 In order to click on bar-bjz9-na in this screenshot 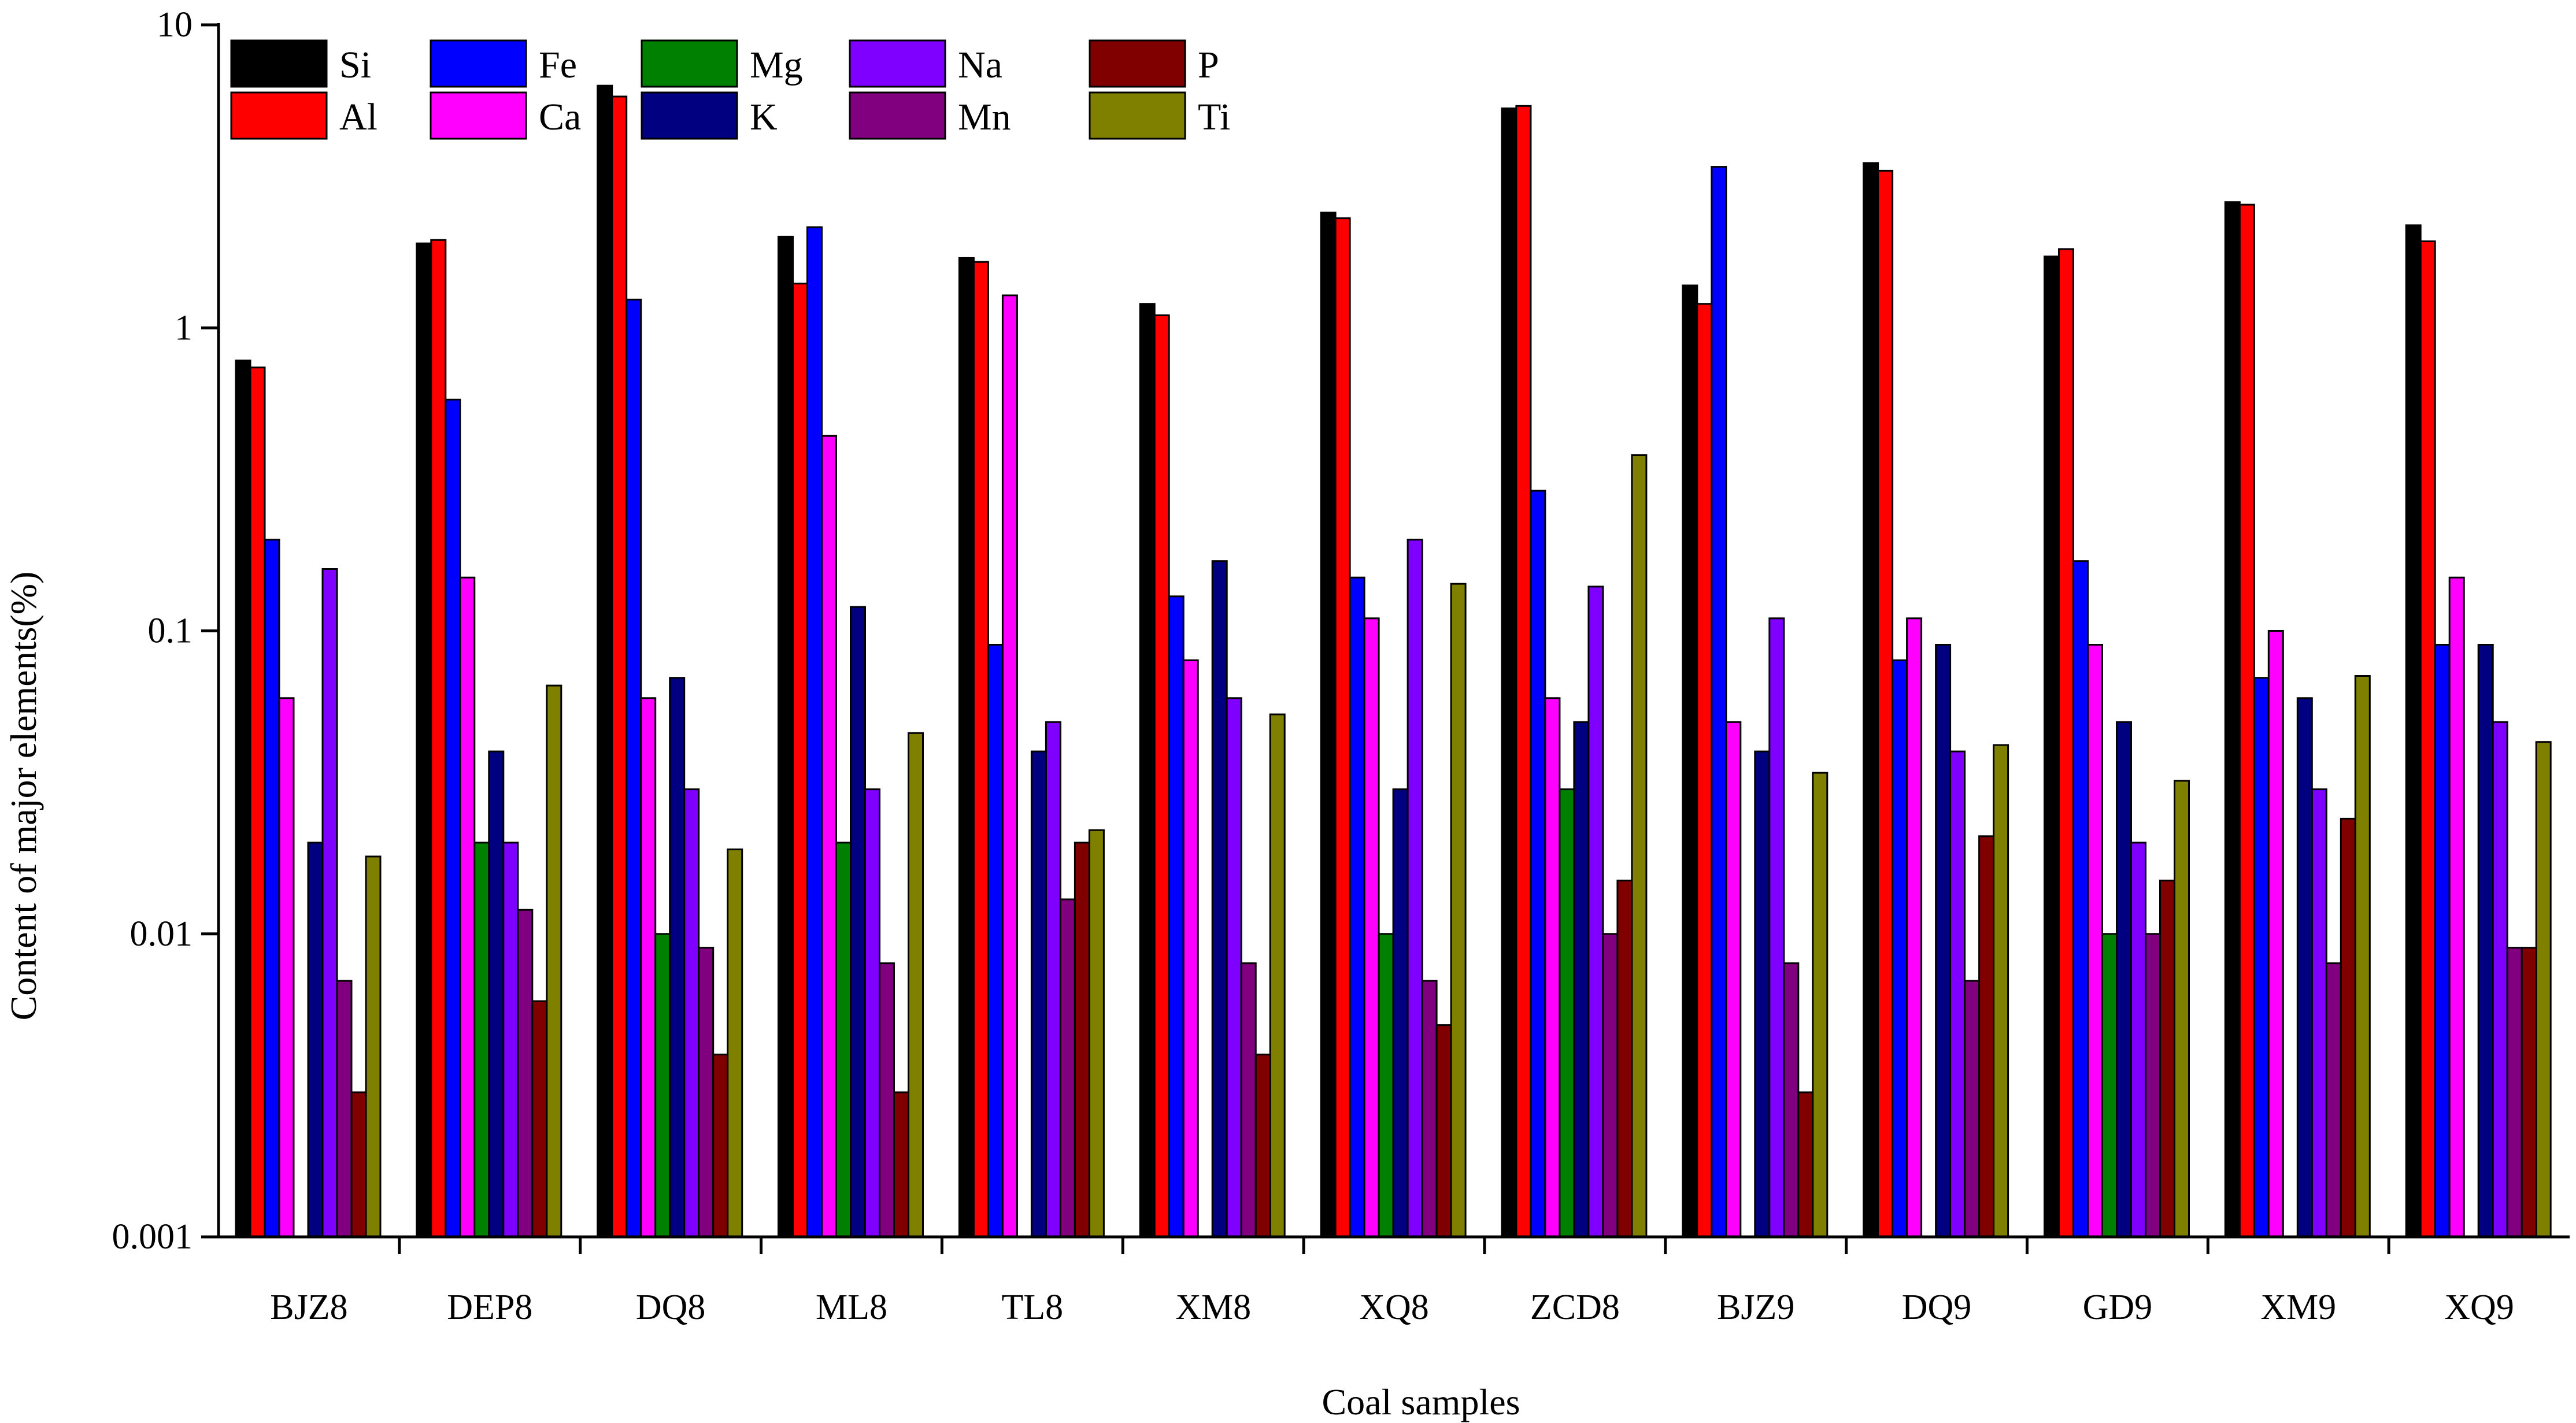, I will do `click(1776, 928)`.